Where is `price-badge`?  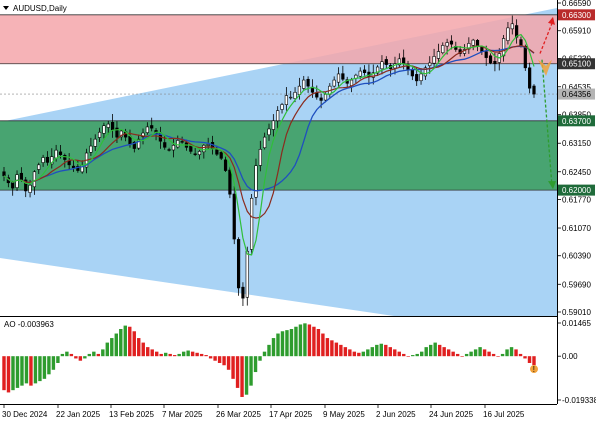 price-badge is located at coordinates (576, 15).